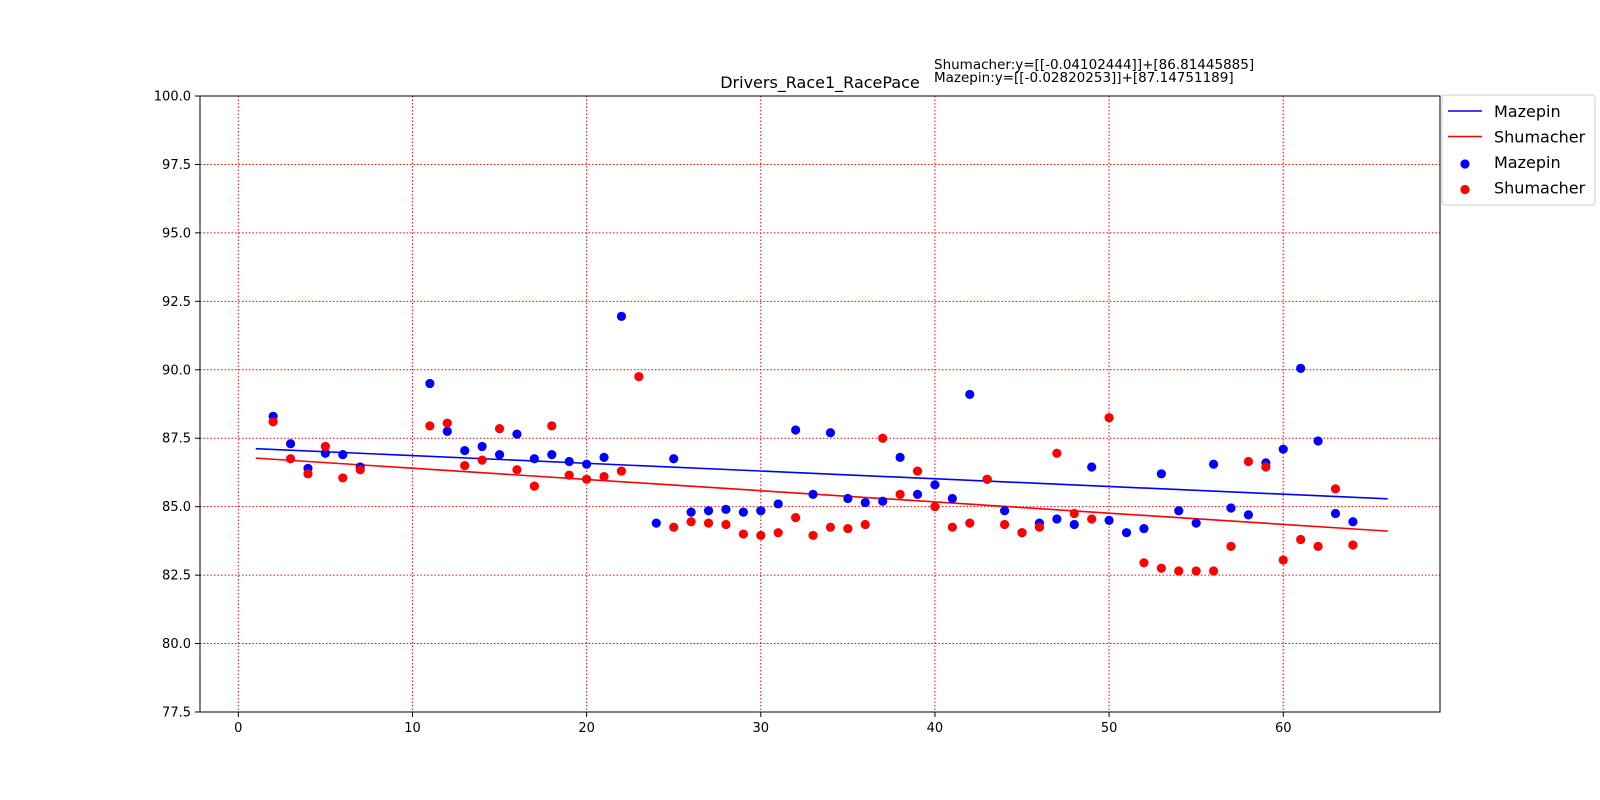  I want to click on x-tick-label: 0, so click(238, 728).